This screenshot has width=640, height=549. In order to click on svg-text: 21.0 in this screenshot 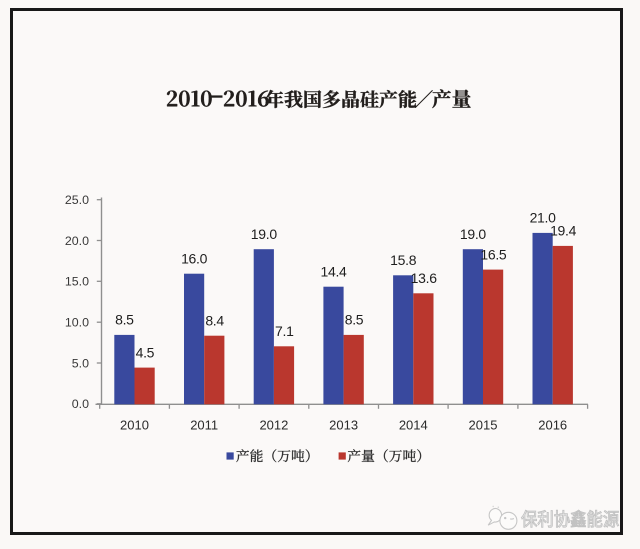, I will do `click(543, 218)`.